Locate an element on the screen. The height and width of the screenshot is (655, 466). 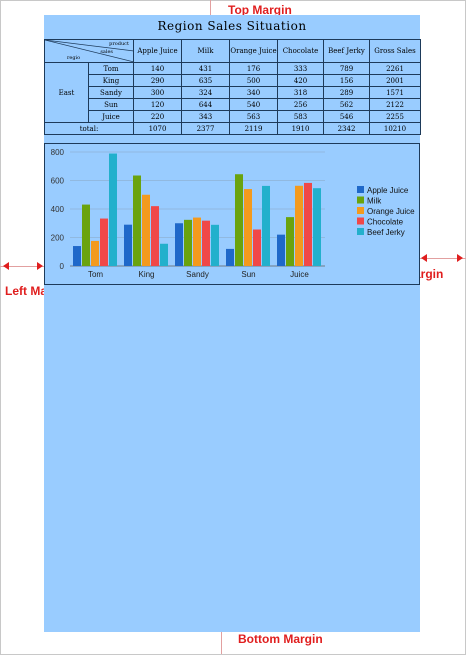
report-title: Region Sales Situation is located at coordinates (232, 26).